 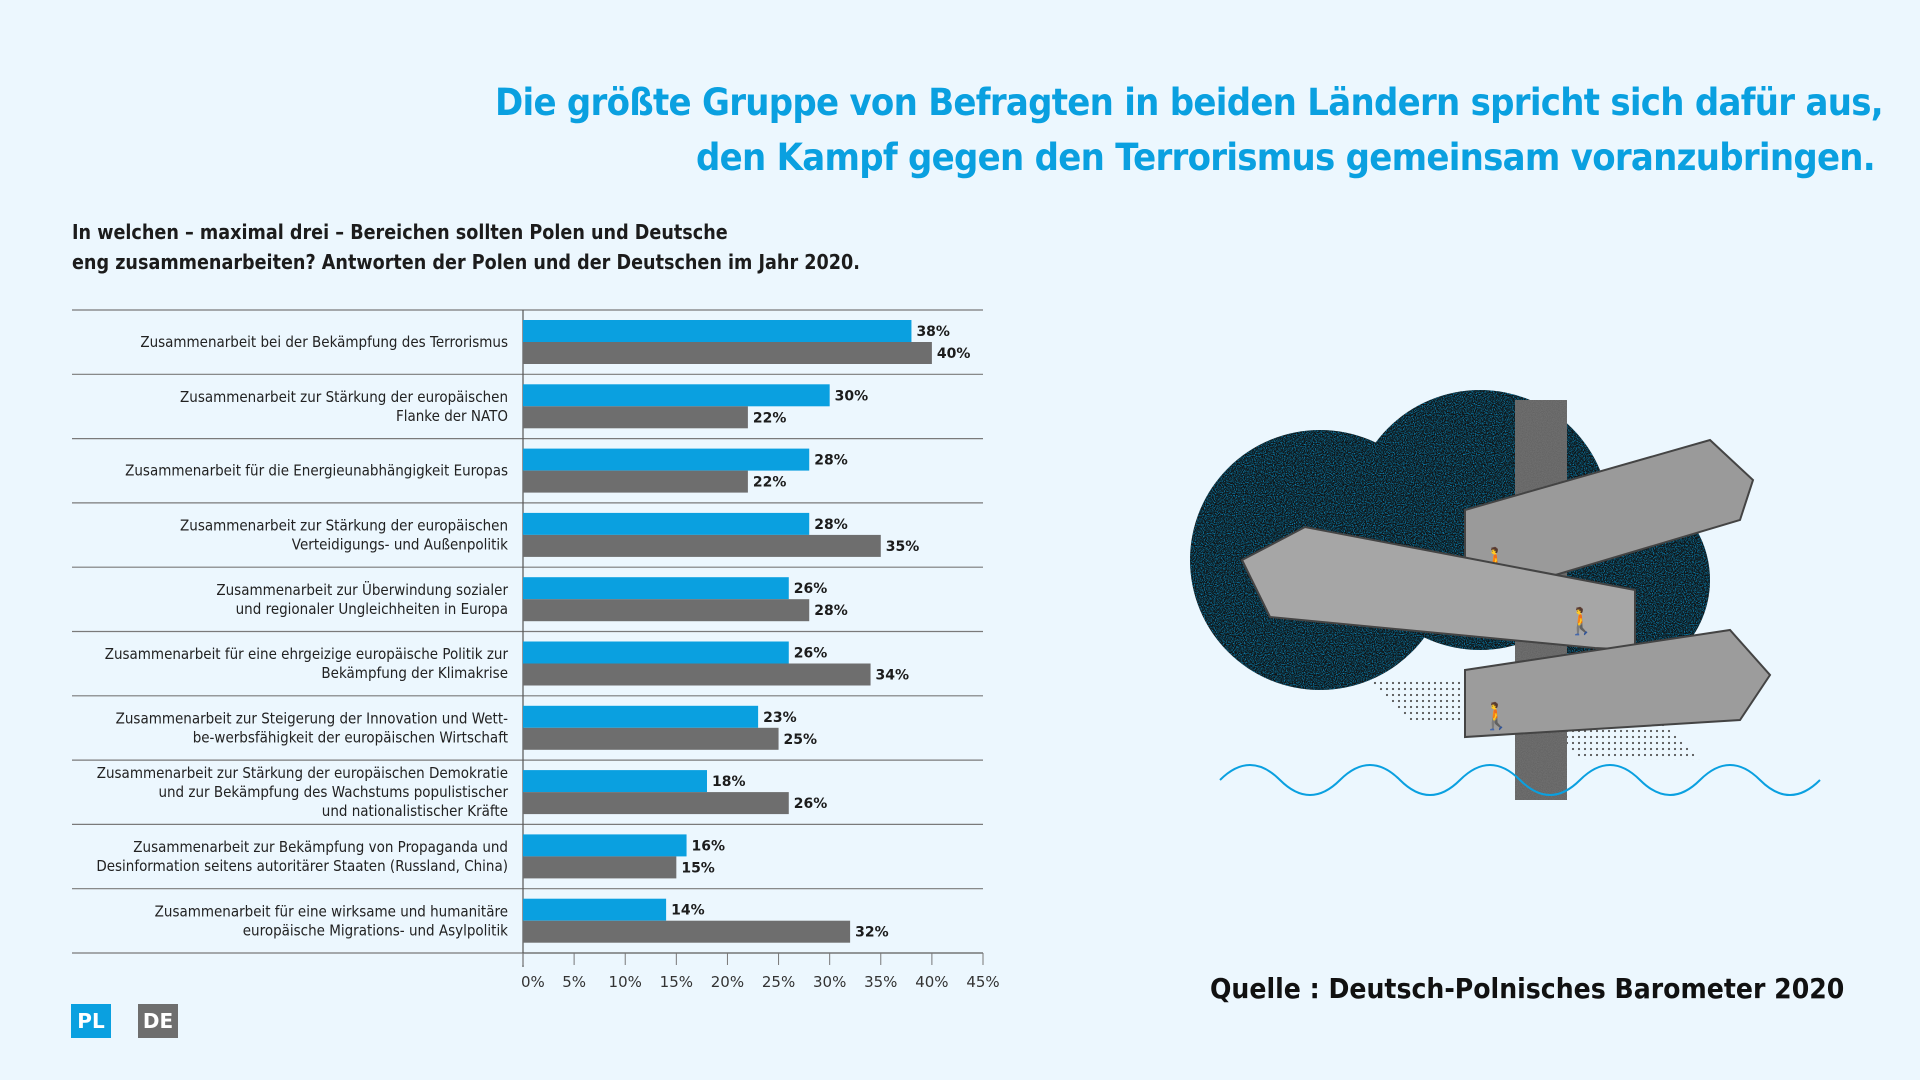 I want to click on sign-arrow-lower-right: 🚶, so click(x=1618, y=683).